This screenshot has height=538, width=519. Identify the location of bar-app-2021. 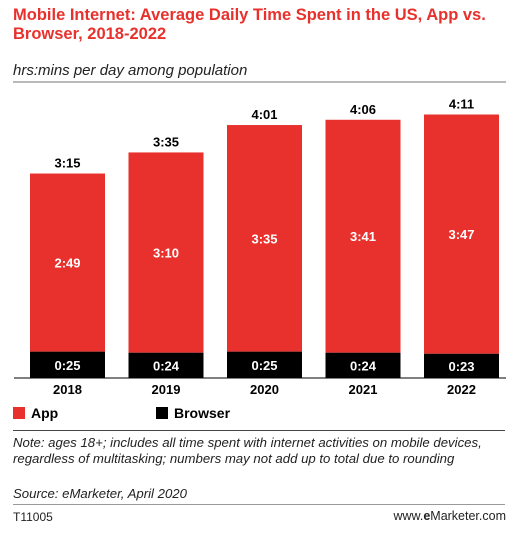
(363, 236).